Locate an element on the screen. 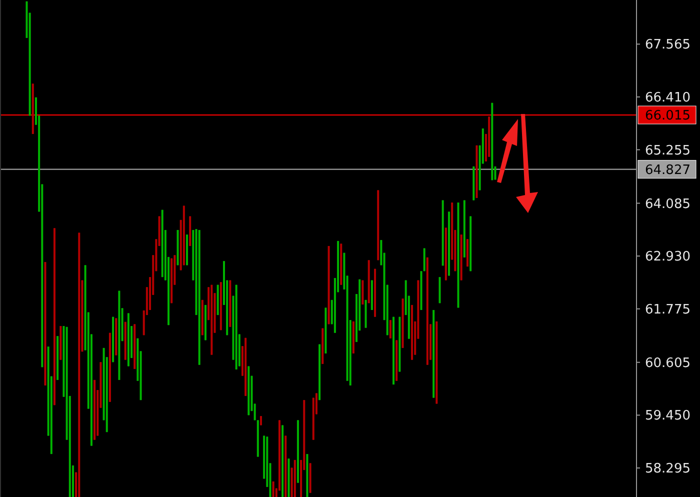 This screenshot has width=700, height=497. y-tick-label: 59.450 is located at coordinates (667, 416).